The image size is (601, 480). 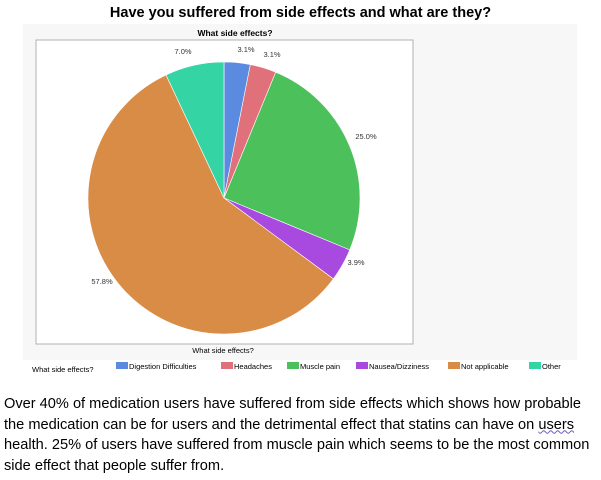 I want to click on x-axis-label: What side effects?, so click(x=223, y=350).